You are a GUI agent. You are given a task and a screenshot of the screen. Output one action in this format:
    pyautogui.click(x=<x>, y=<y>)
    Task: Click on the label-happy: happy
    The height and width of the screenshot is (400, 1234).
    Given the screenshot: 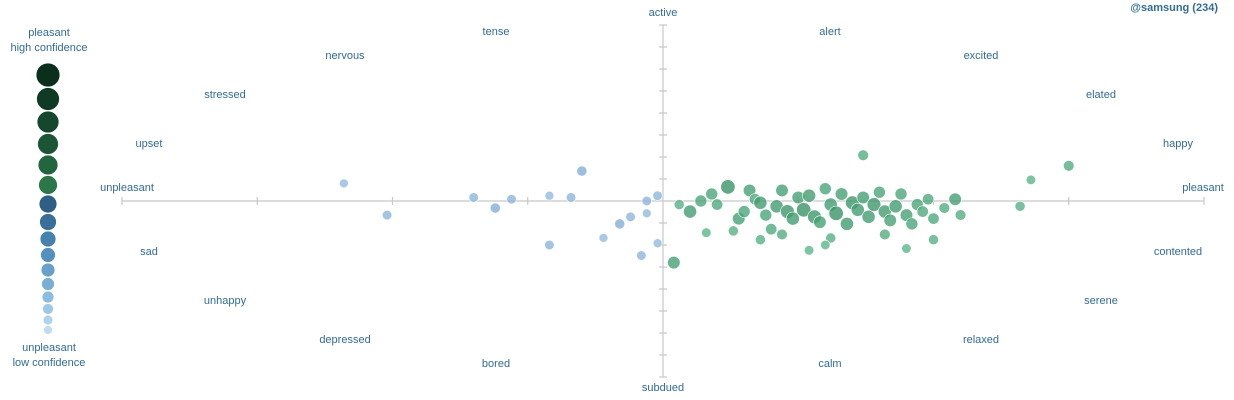 What is the action you would take?
    pyautogui.click(x=1178, y=144)
    